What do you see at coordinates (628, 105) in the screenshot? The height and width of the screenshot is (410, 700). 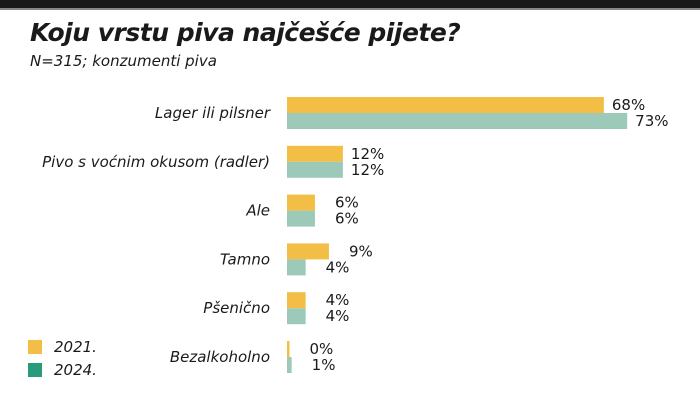 I see `value-label: 68%` at bounding box center [628, 105].